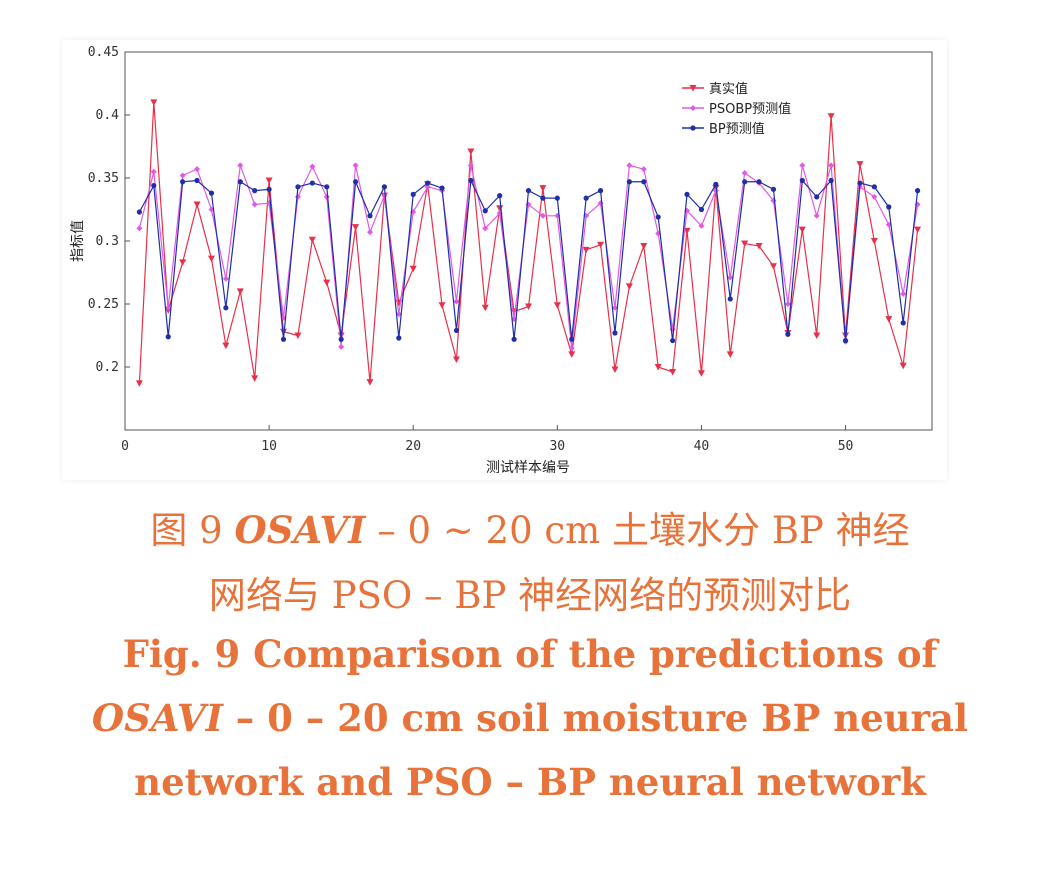 This screenshot has width=1060, height=893. Describe the element at coordinates (595, 718) in the screenshot. I see `caption-en-line-2-text: – 0 – 20 cm soil moisture BP neural` at that location.